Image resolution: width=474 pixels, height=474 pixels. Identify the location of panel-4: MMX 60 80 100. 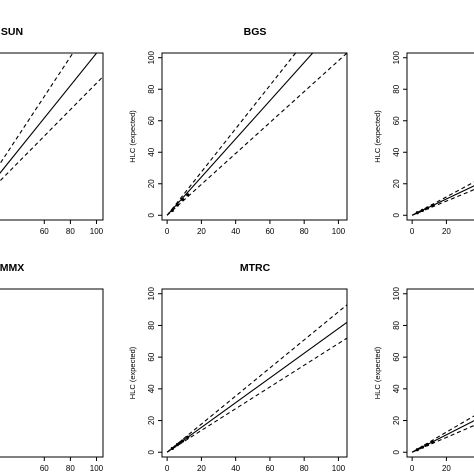
(52, 367).